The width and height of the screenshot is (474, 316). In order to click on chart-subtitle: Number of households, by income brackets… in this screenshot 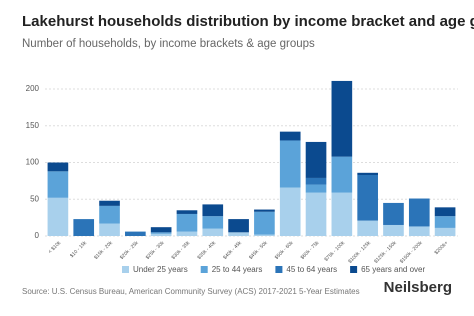, I will do `click(168, 44)`.